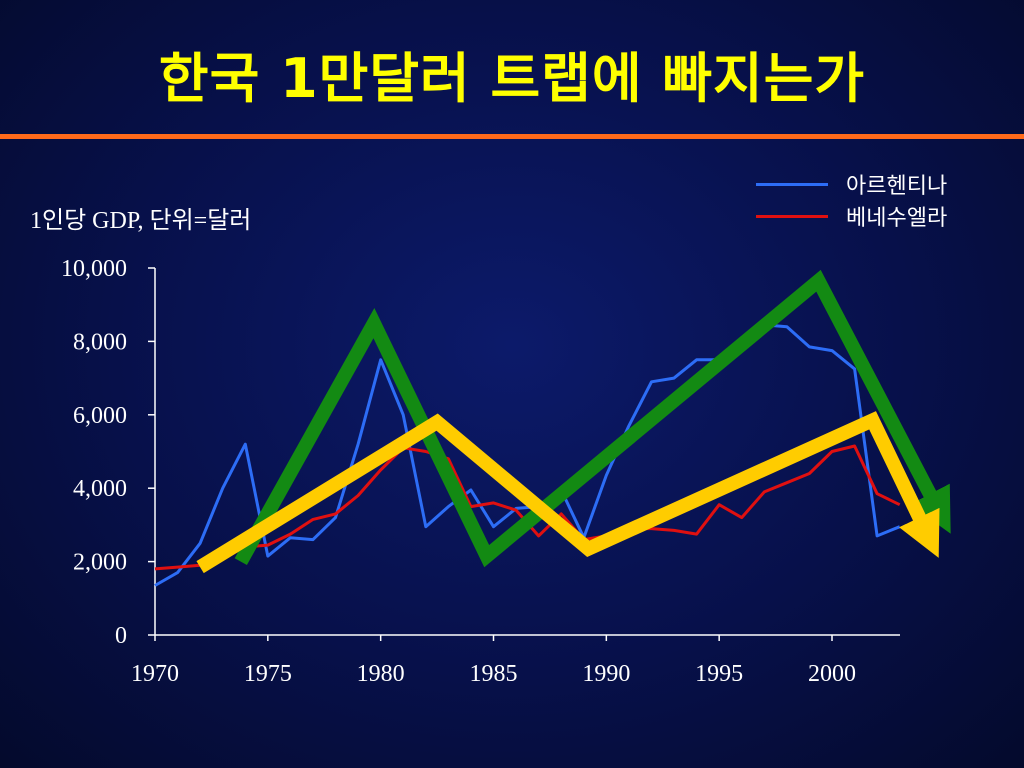 This screenshot has height=768, width=1024. What do you see at coordinates (100, 342) in the screenshot?
I see `y-tick-label: 8,000` at bounding box center [100, 342].